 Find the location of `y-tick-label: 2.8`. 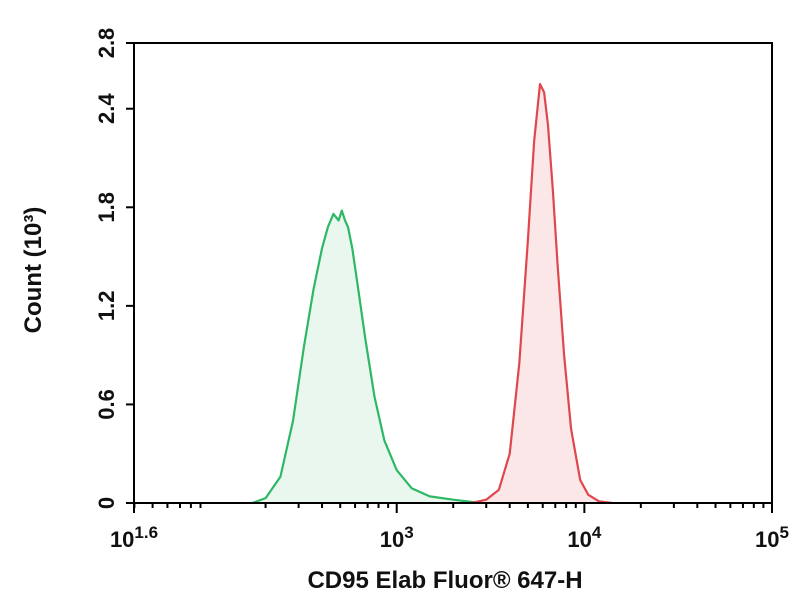

y-tick-label: 2.8 is located at coordinates (106, 43).